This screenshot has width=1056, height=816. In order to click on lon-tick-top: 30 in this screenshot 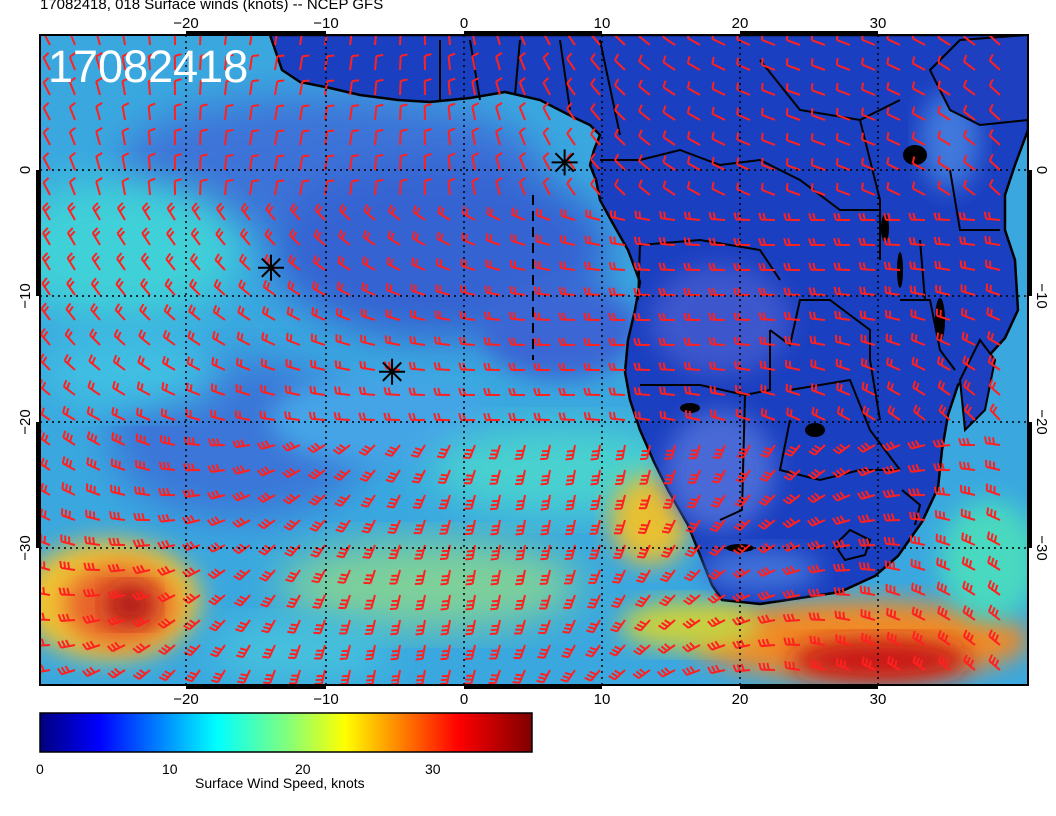, I will do `click(878, 23)`.